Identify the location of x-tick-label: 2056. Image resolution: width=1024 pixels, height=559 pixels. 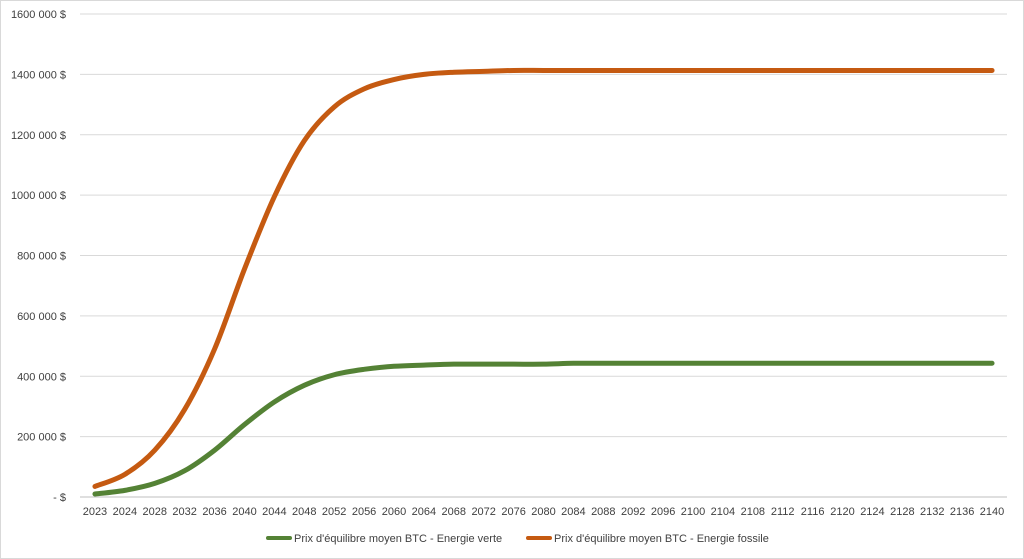
(364, 512).